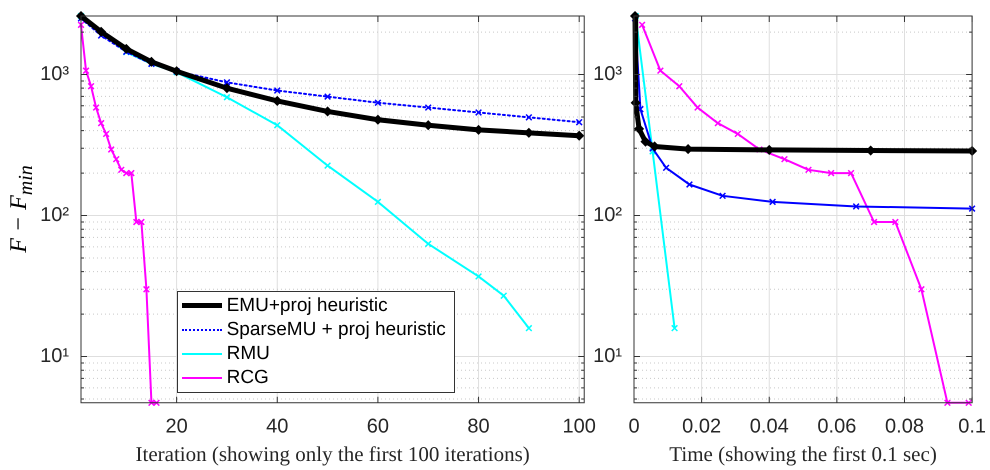 Image resolution: width=990 pixels, height=470 pixels. I want to click on x-axis-title: Time (showing the first 0.1 sec), so click(803, 454).